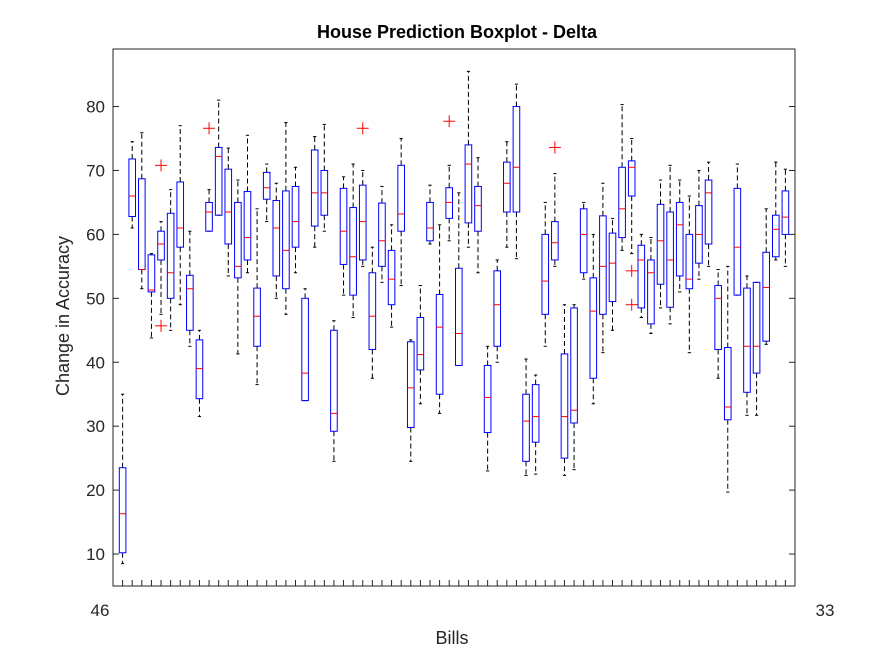 The height and width of the screenshot is (656, 875). Describe the element at coordinates (95, 490) in the screenshot. I see `y-tick-label: 20` at that location.